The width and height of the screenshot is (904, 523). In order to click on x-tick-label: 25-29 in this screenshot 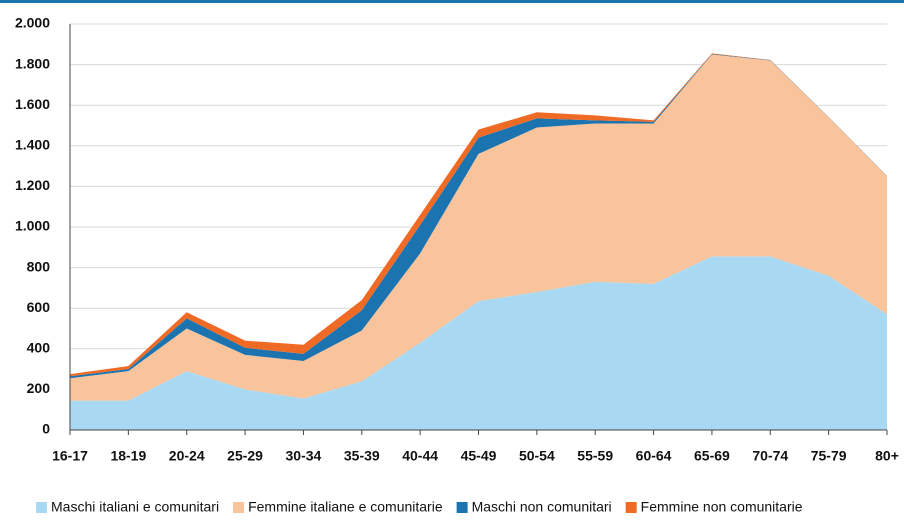, I will do `click(245, 456)`.